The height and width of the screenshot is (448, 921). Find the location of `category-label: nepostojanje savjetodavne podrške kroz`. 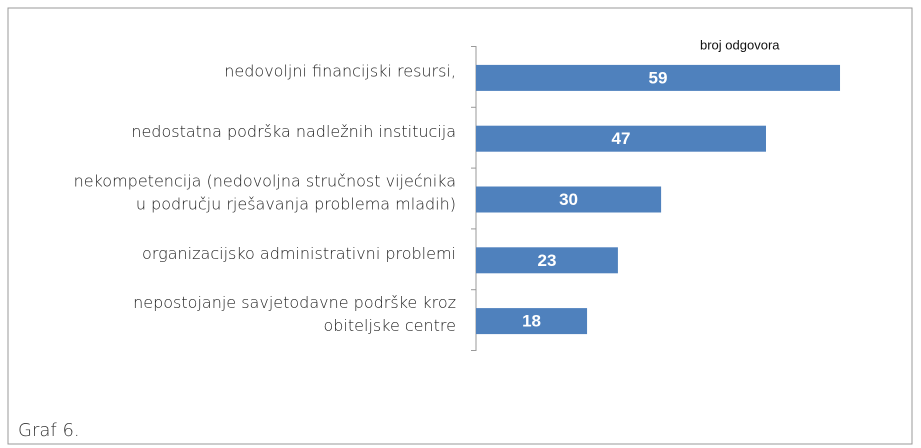

category-label: nepostojanje savjetodavne podrške kroz is located at coordinates (294, 302).